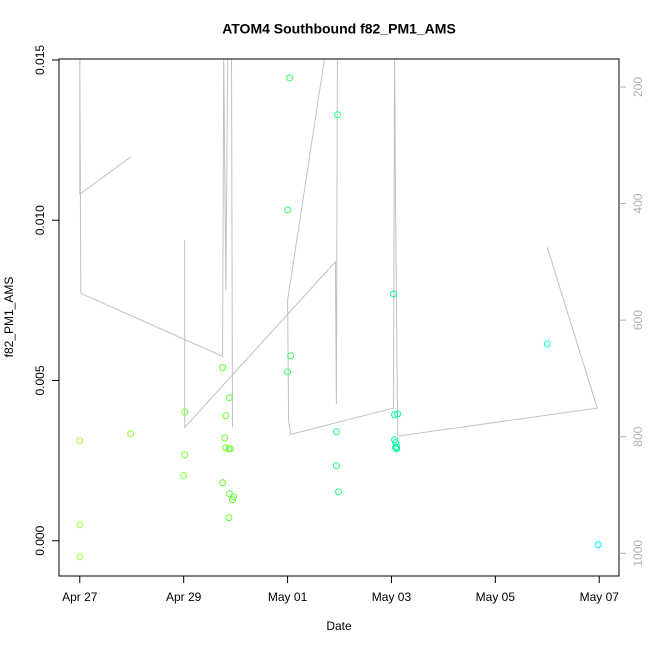  What do you see at coordinates (40, 380) in the screenshot?
I see `y-tick-label: 0.005` at bounding box center [40, 380].